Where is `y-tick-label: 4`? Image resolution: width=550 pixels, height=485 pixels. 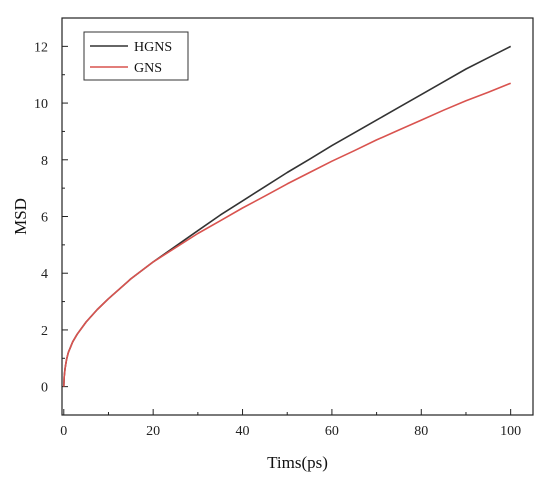 y-tick-label: 4 is located at coordinates (44, 274).